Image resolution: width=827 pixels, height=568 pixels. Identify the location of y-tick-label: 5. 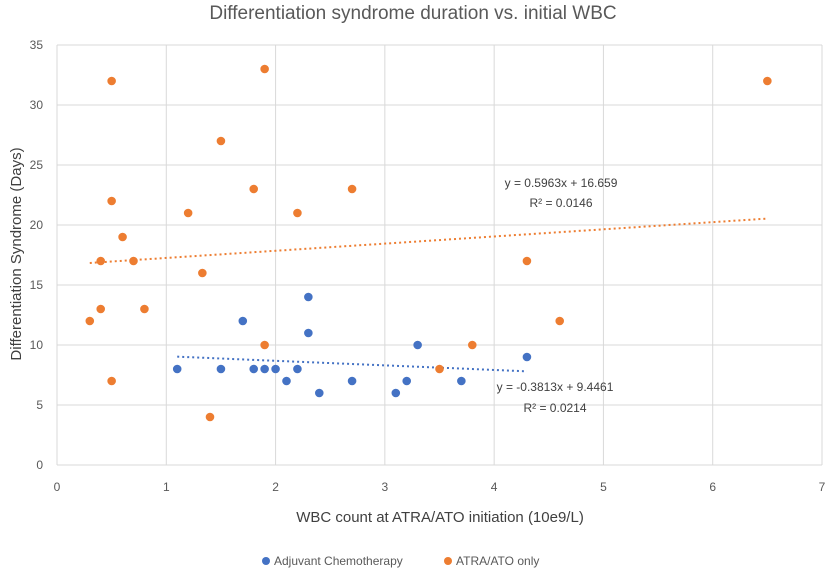
(39, 405).